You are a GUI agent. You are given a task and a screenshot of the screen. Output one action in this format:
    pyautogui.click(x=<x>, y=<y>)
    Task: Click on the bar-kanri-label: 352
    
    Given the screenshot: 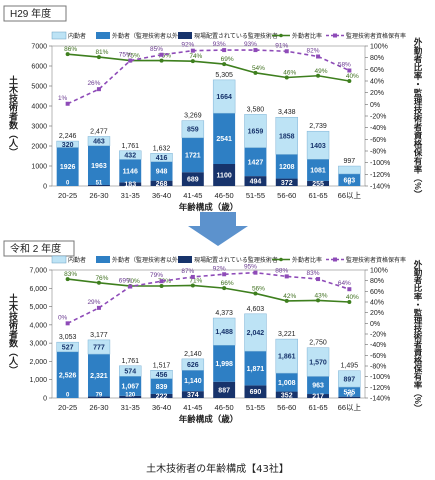 What is the action you would take?
    pyautogui.click(x=287, y=395)
    